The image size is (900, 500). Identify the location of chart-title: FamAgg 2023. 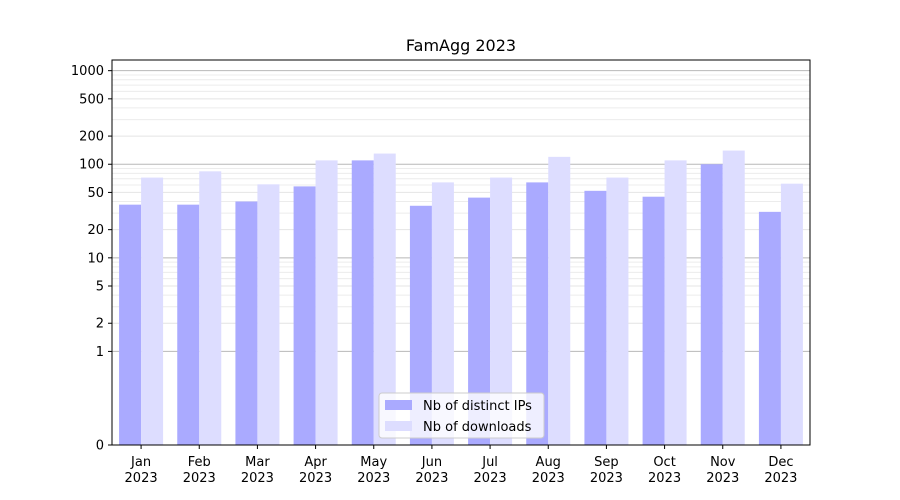
(461, 45).